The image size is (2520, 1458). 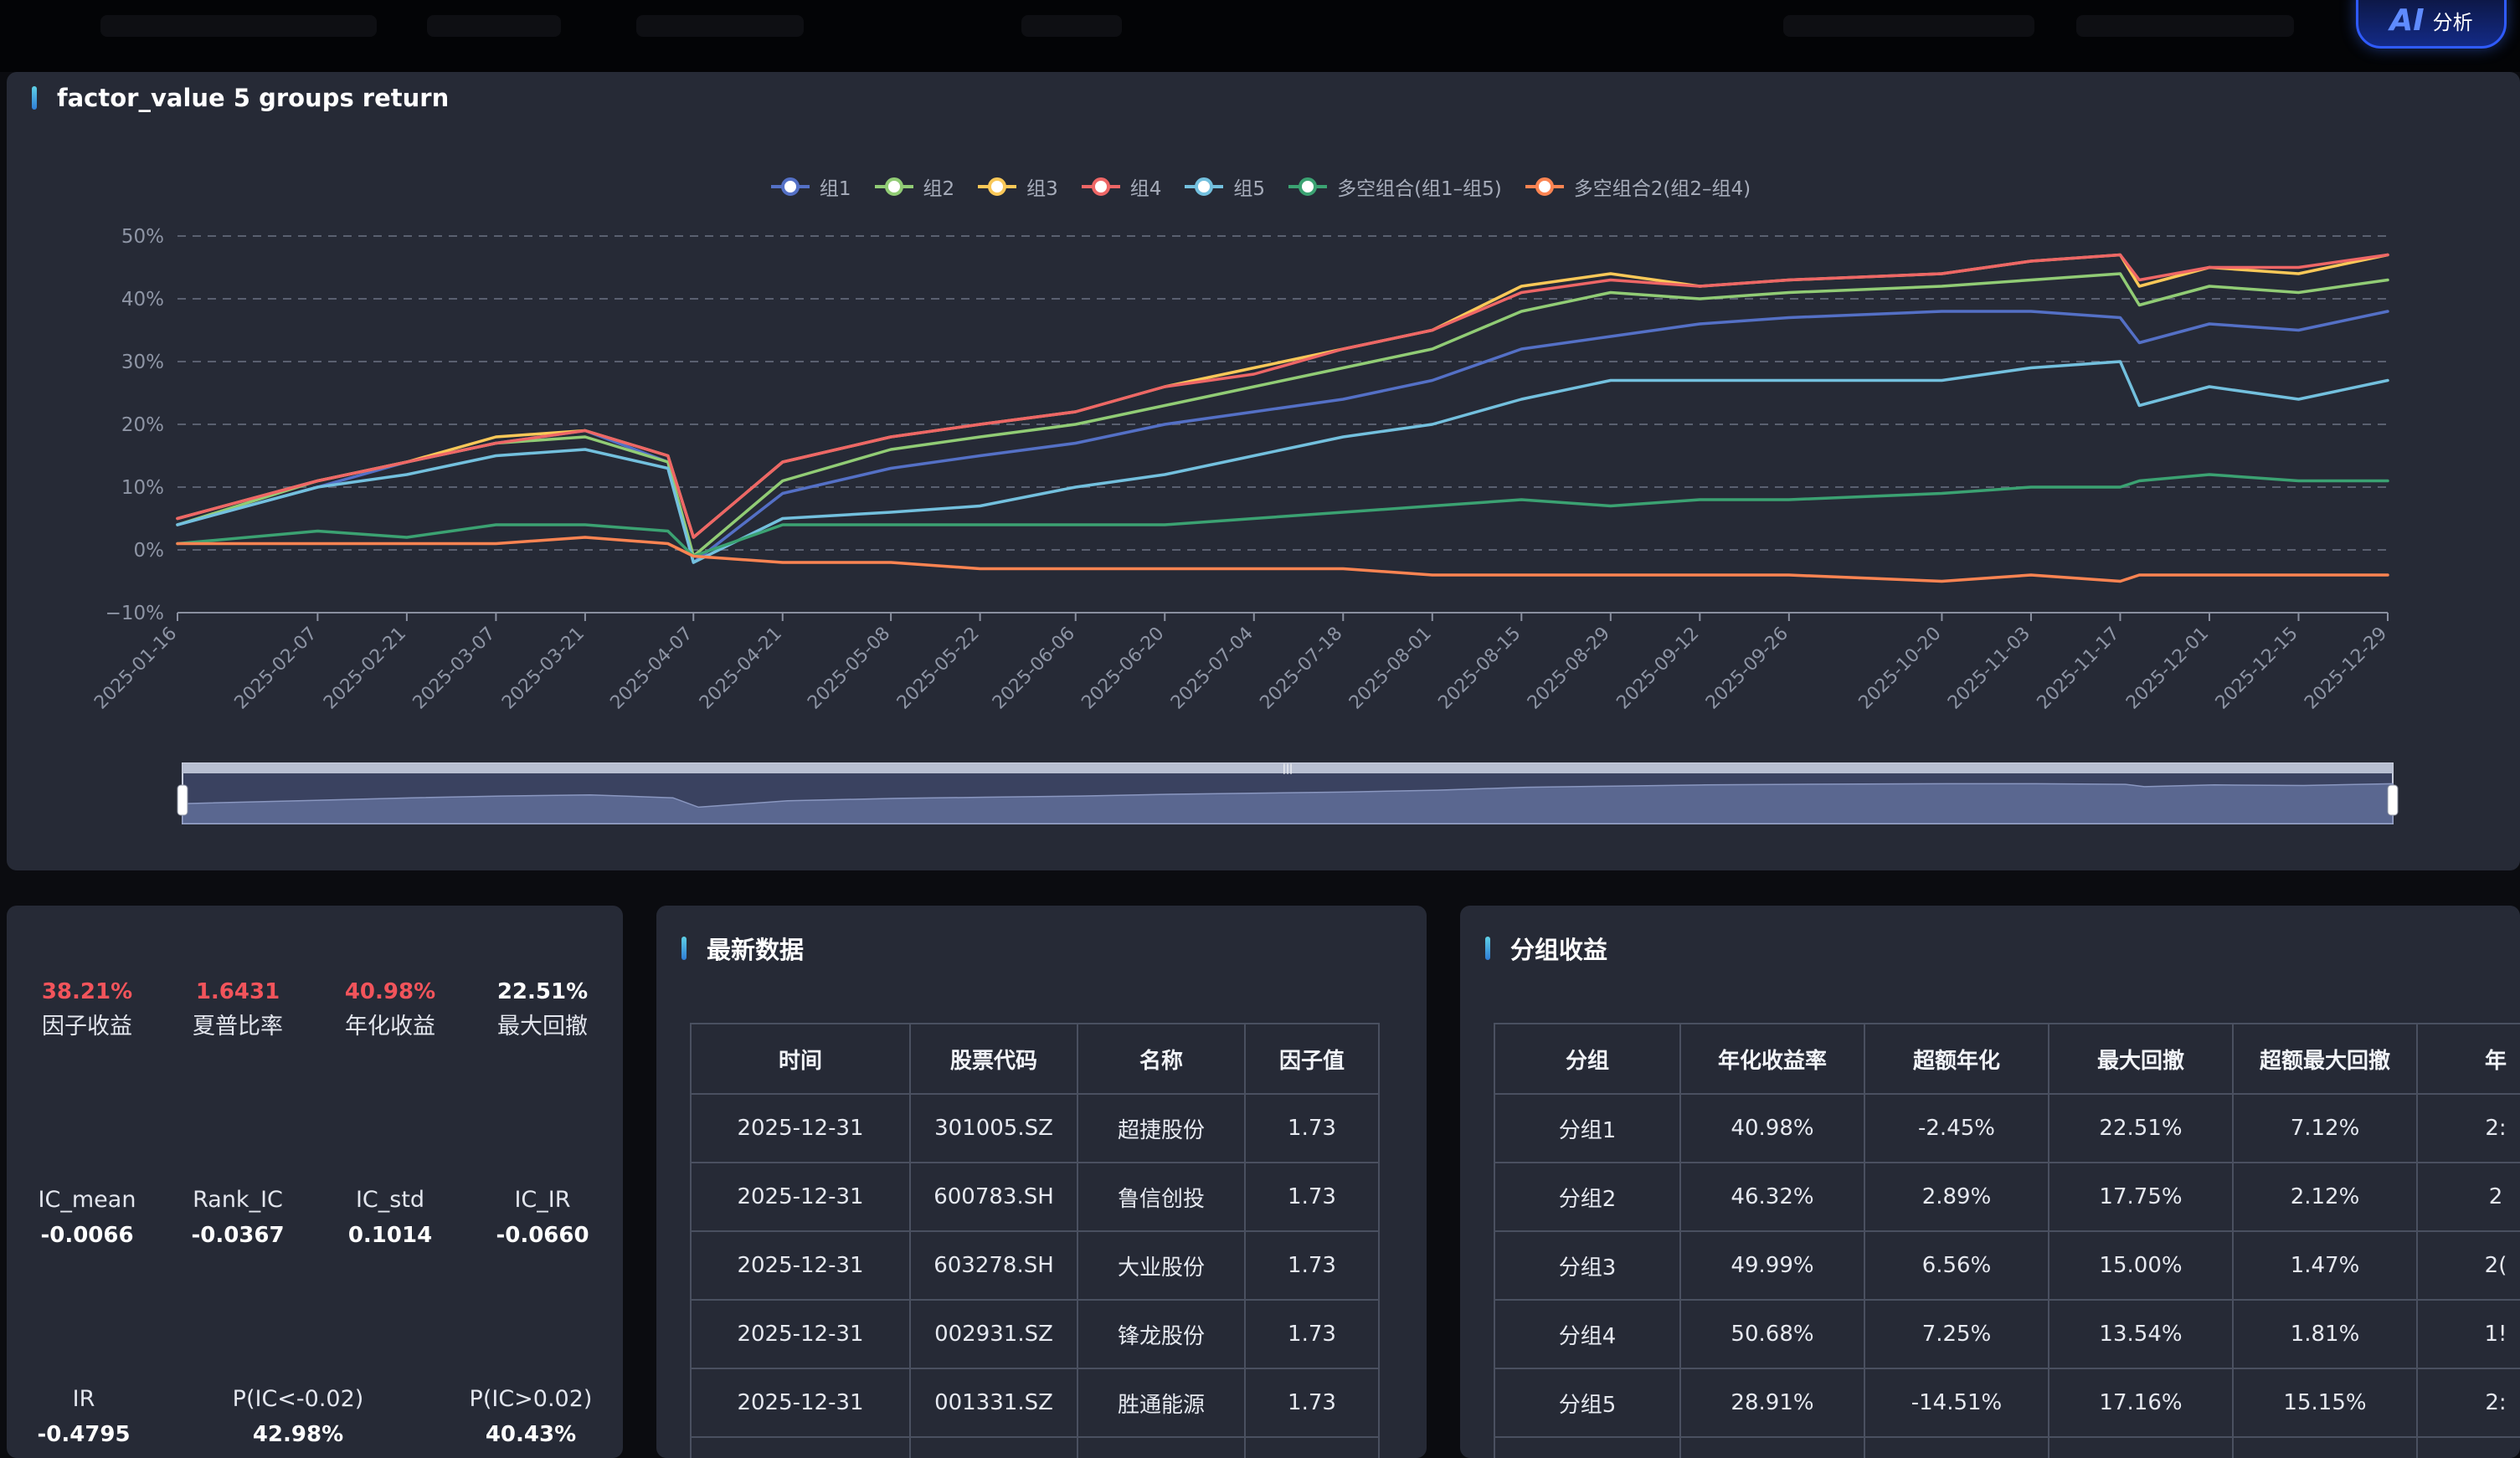 What do you see at coordinates (1035, 1403) in the screenshot?
I see `table-row: 2025-12-31 001331.SZ 胜通能源 1.73` at bounding box center [1035, 1403].